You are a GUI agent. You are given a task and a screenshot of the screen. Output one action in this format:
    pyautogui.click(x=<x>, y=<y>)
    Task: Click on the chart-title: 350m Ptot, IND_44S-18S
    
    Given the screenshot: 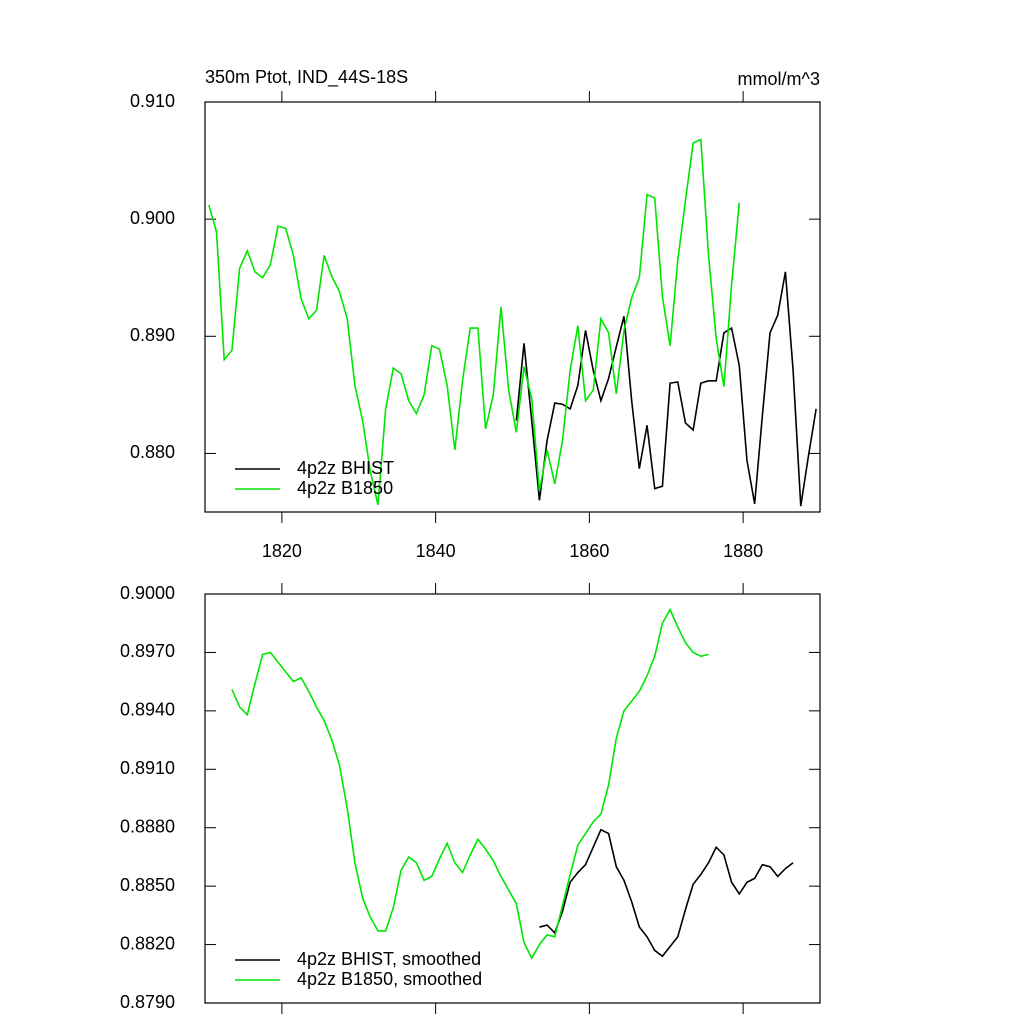 What is the action you would take?
    pyautogui.click(x=306, y=77)
    